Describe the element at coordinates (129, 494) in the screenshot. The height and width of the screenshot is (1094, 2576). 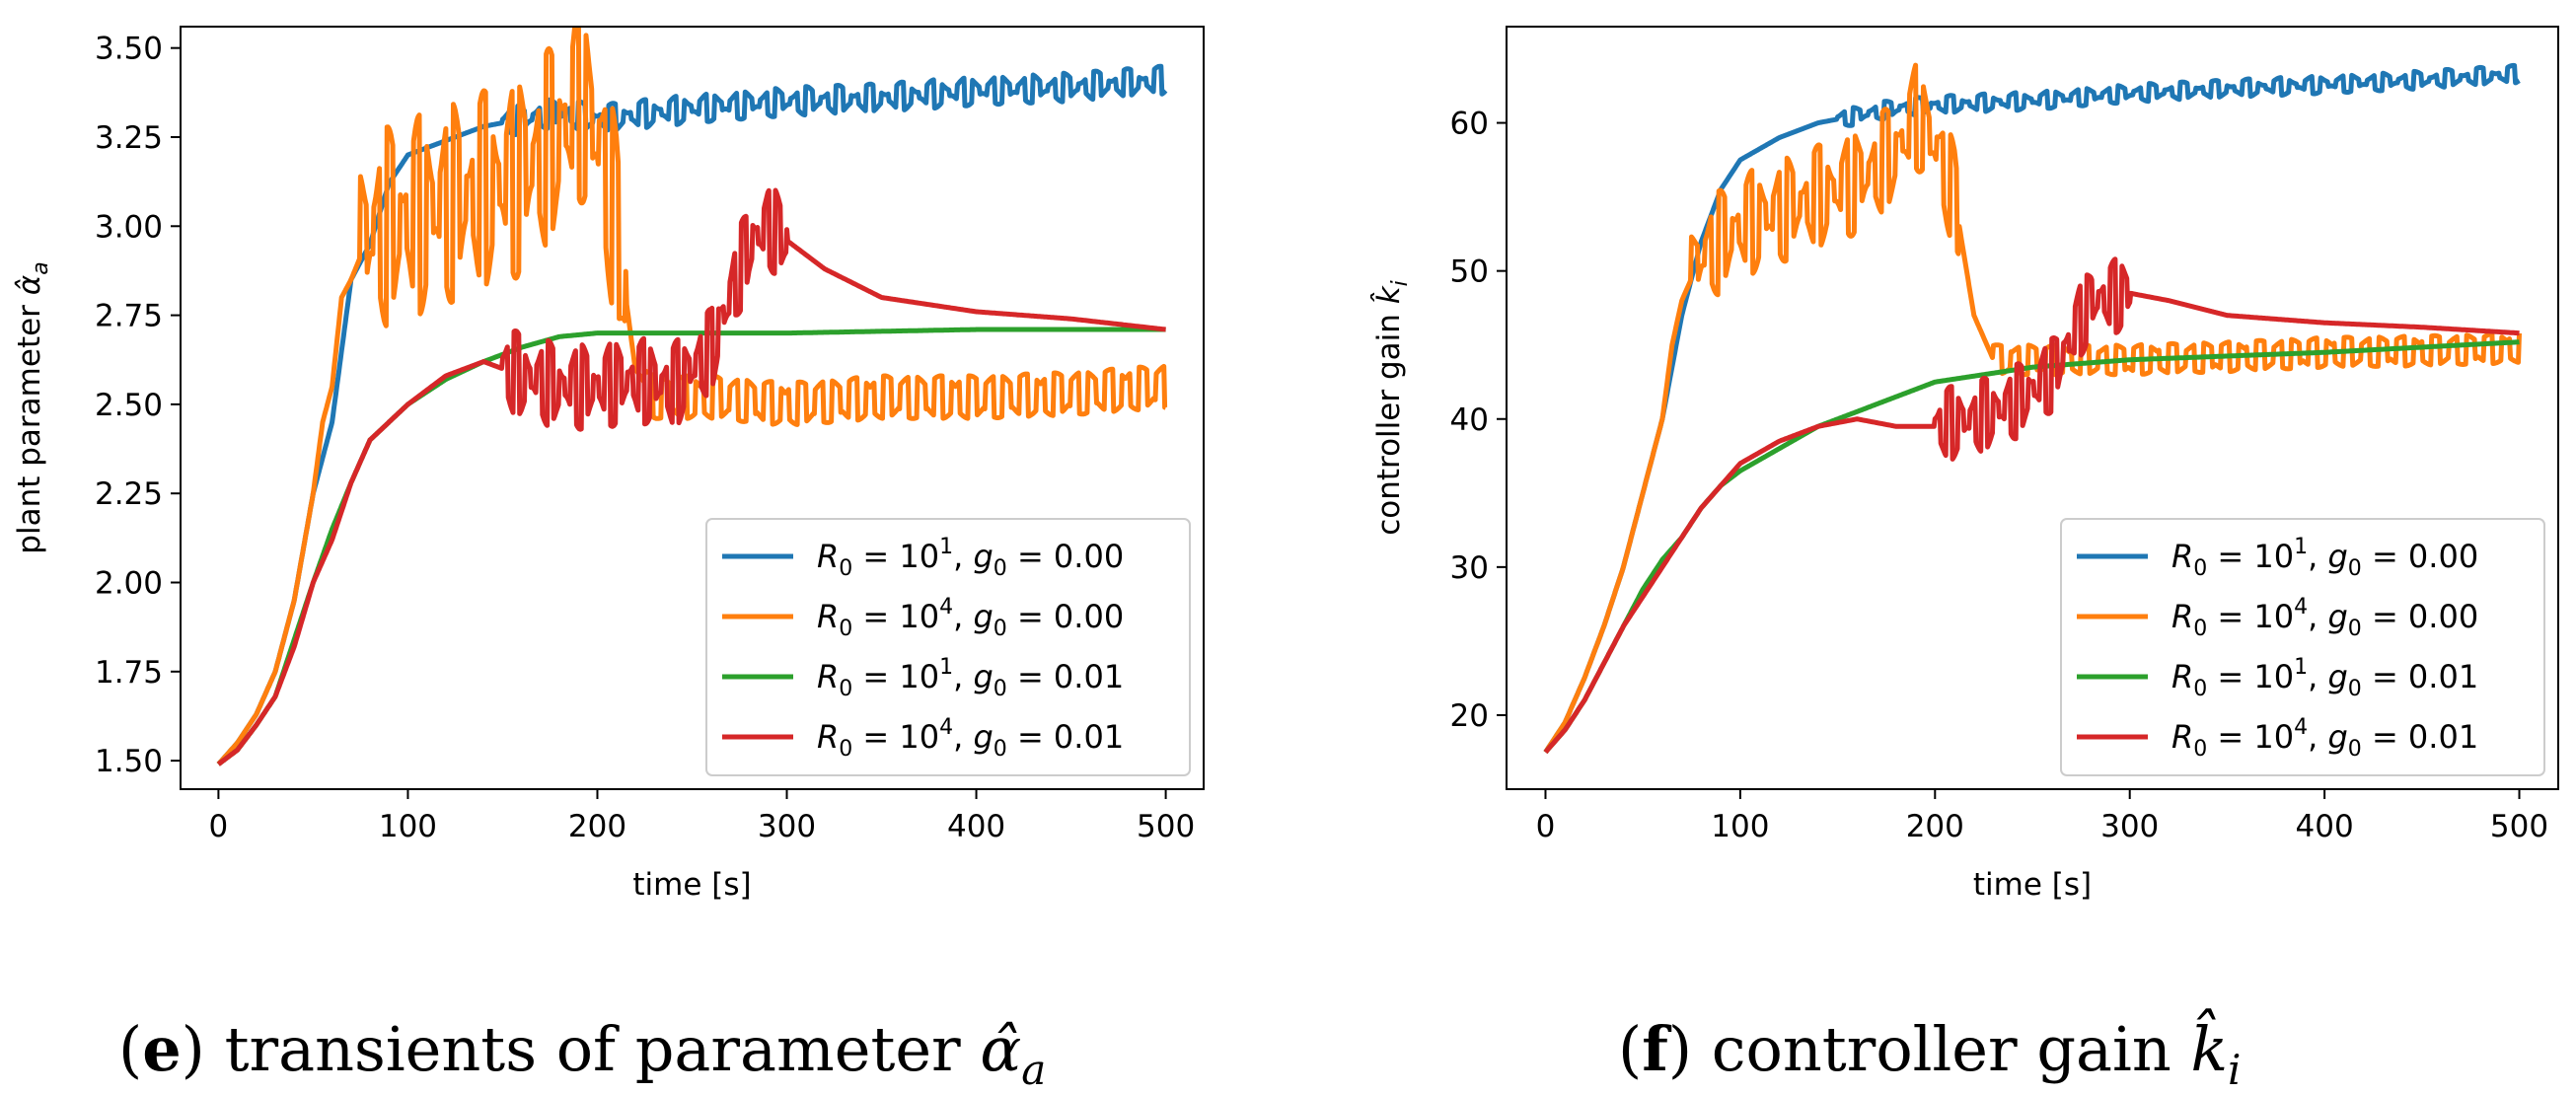
I see `y-tick-label: 2.25` at that location.